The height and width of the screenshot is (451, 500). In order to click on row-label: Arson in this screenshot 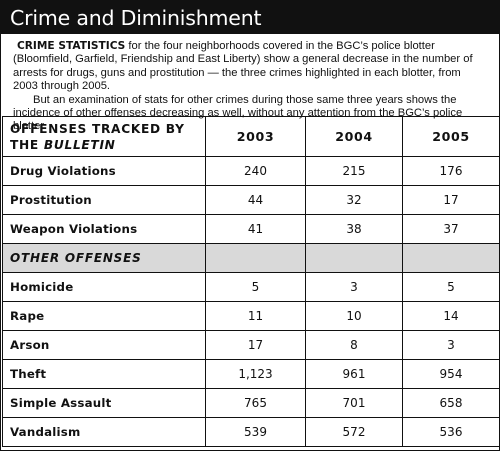, I will do `click(104, 345)`.